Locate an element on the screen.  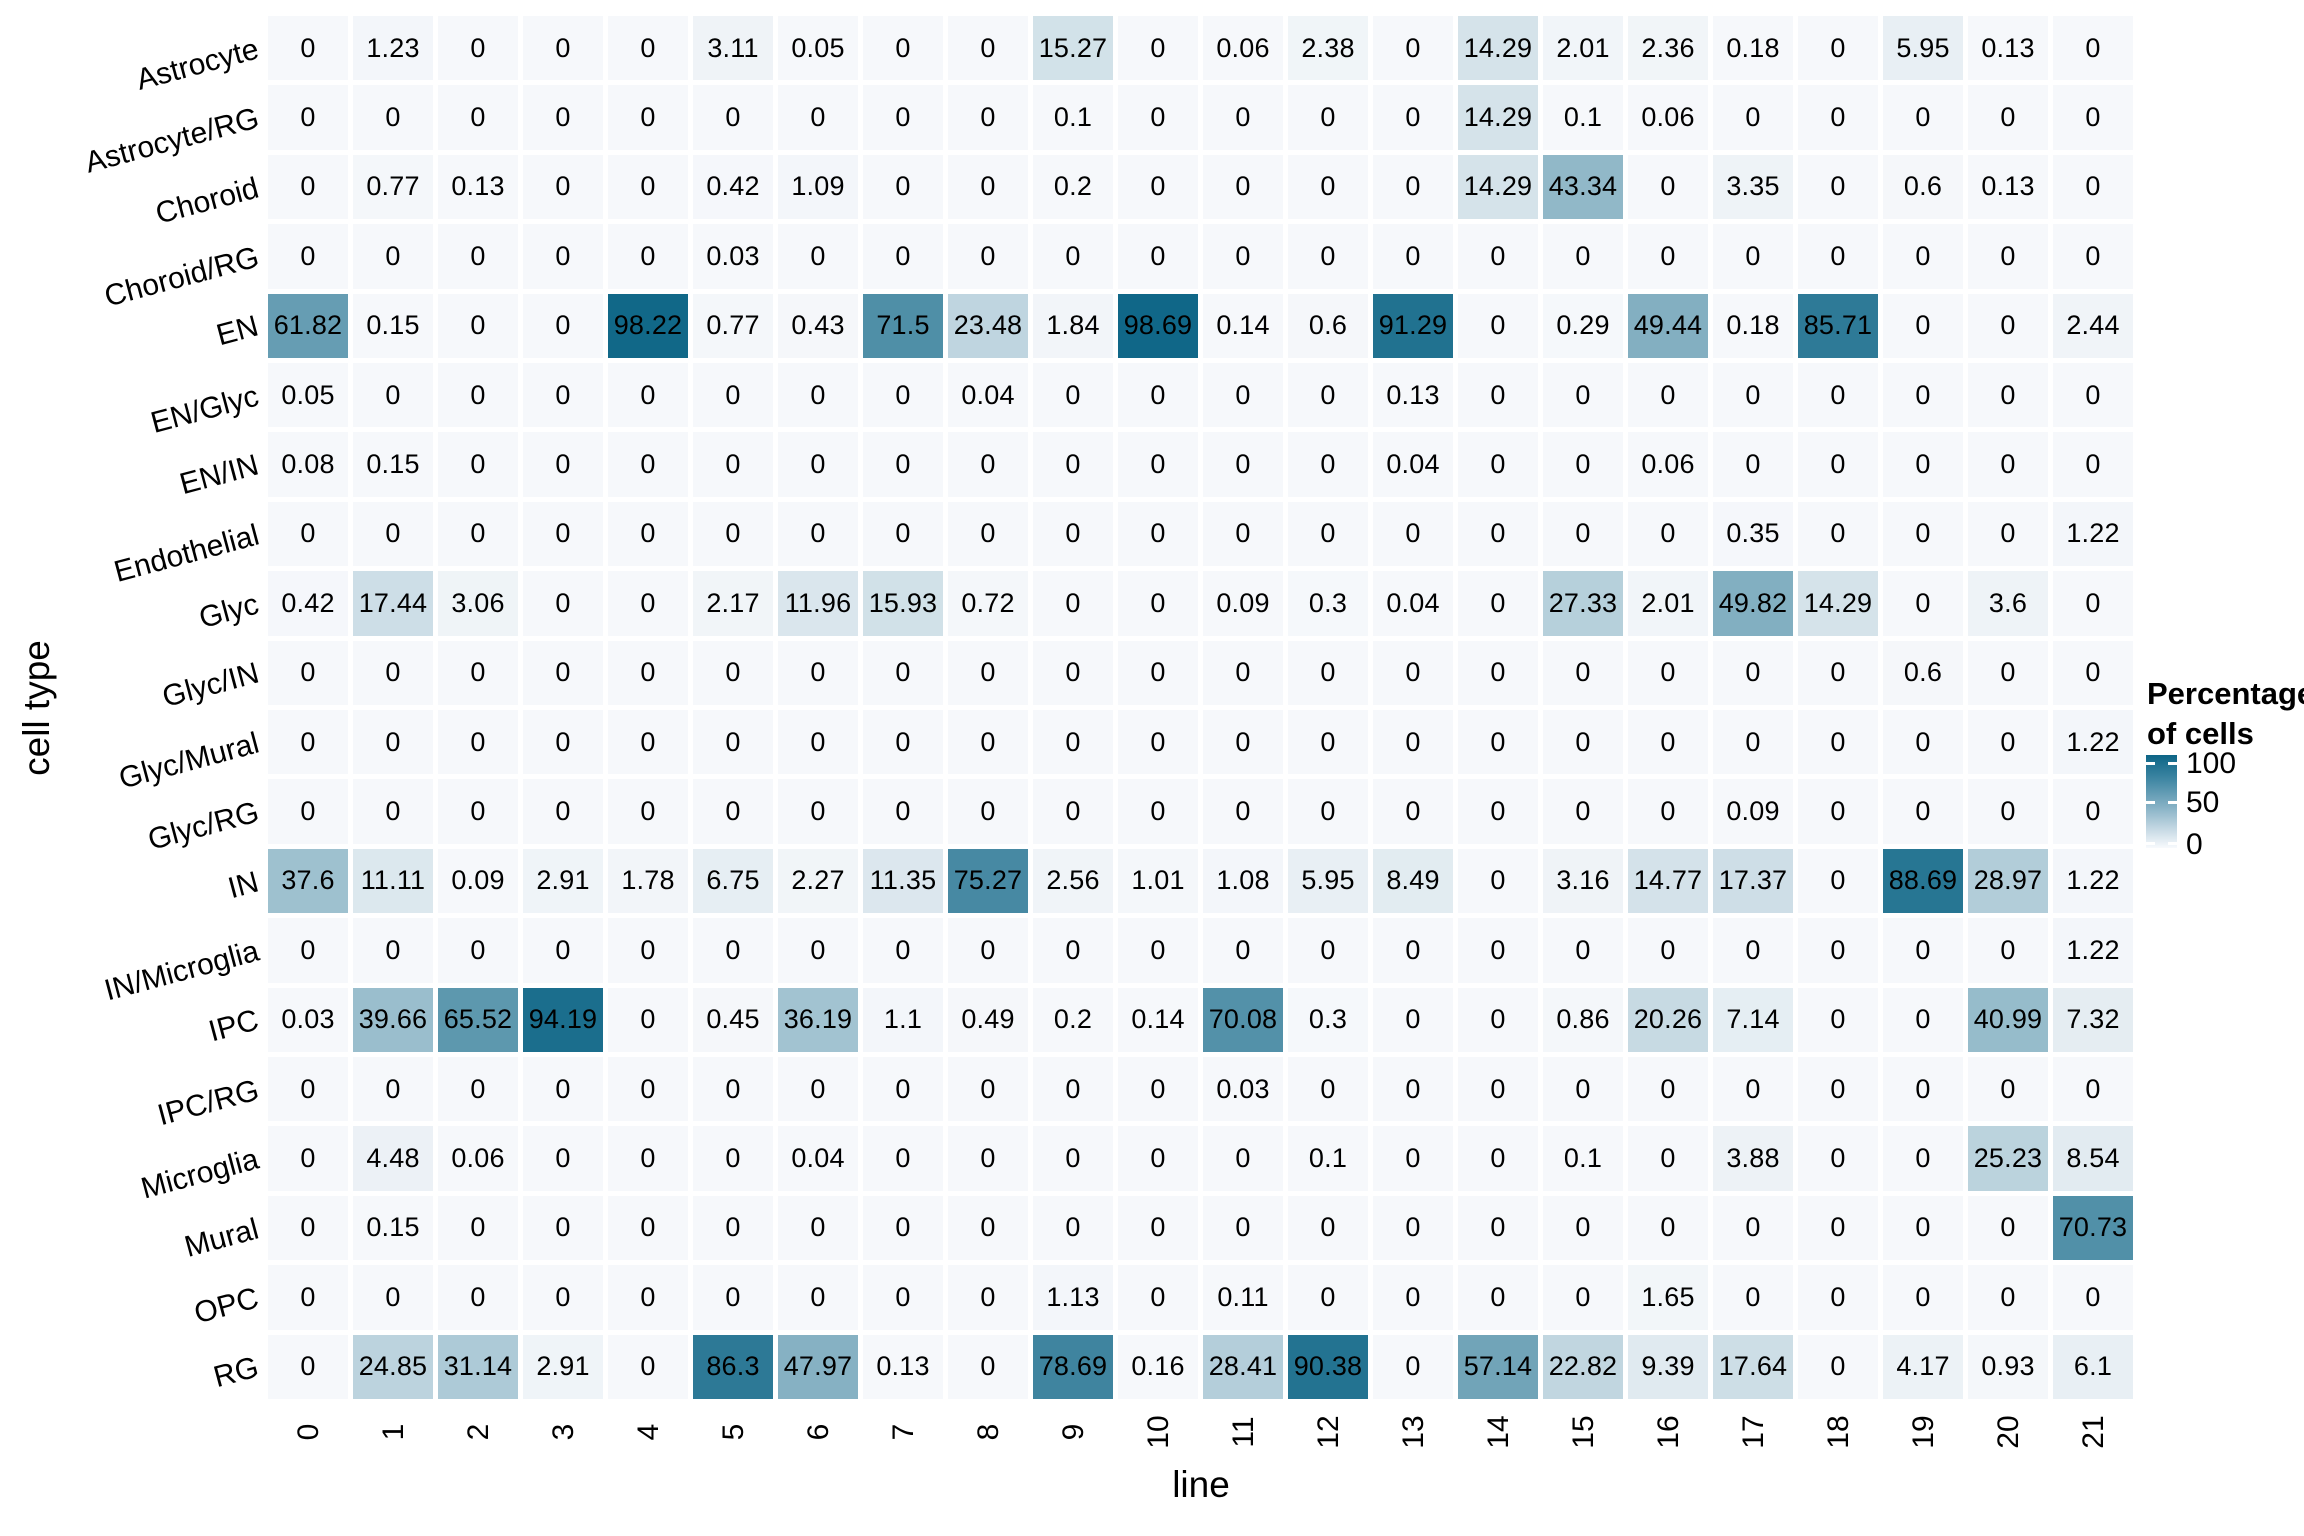
x-tick-label: 10 is located at coordinates (1158, 1432).